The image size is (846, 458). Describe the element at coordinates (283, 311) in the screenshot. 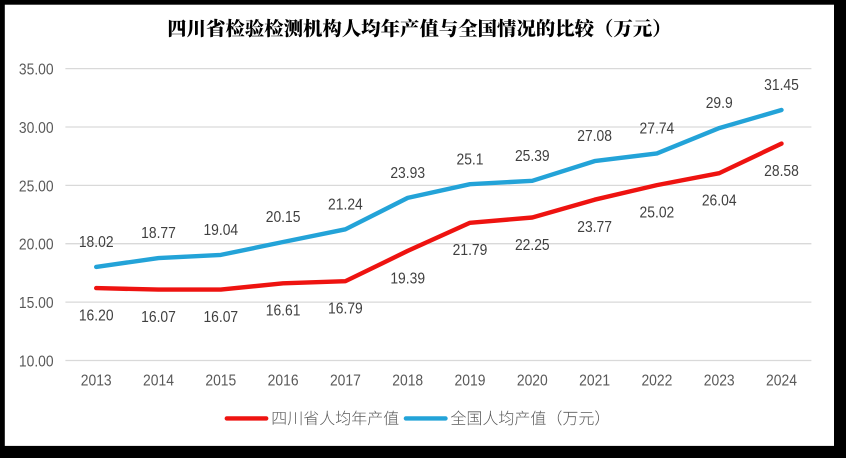

I see `svg-text: 16.61` at that location.